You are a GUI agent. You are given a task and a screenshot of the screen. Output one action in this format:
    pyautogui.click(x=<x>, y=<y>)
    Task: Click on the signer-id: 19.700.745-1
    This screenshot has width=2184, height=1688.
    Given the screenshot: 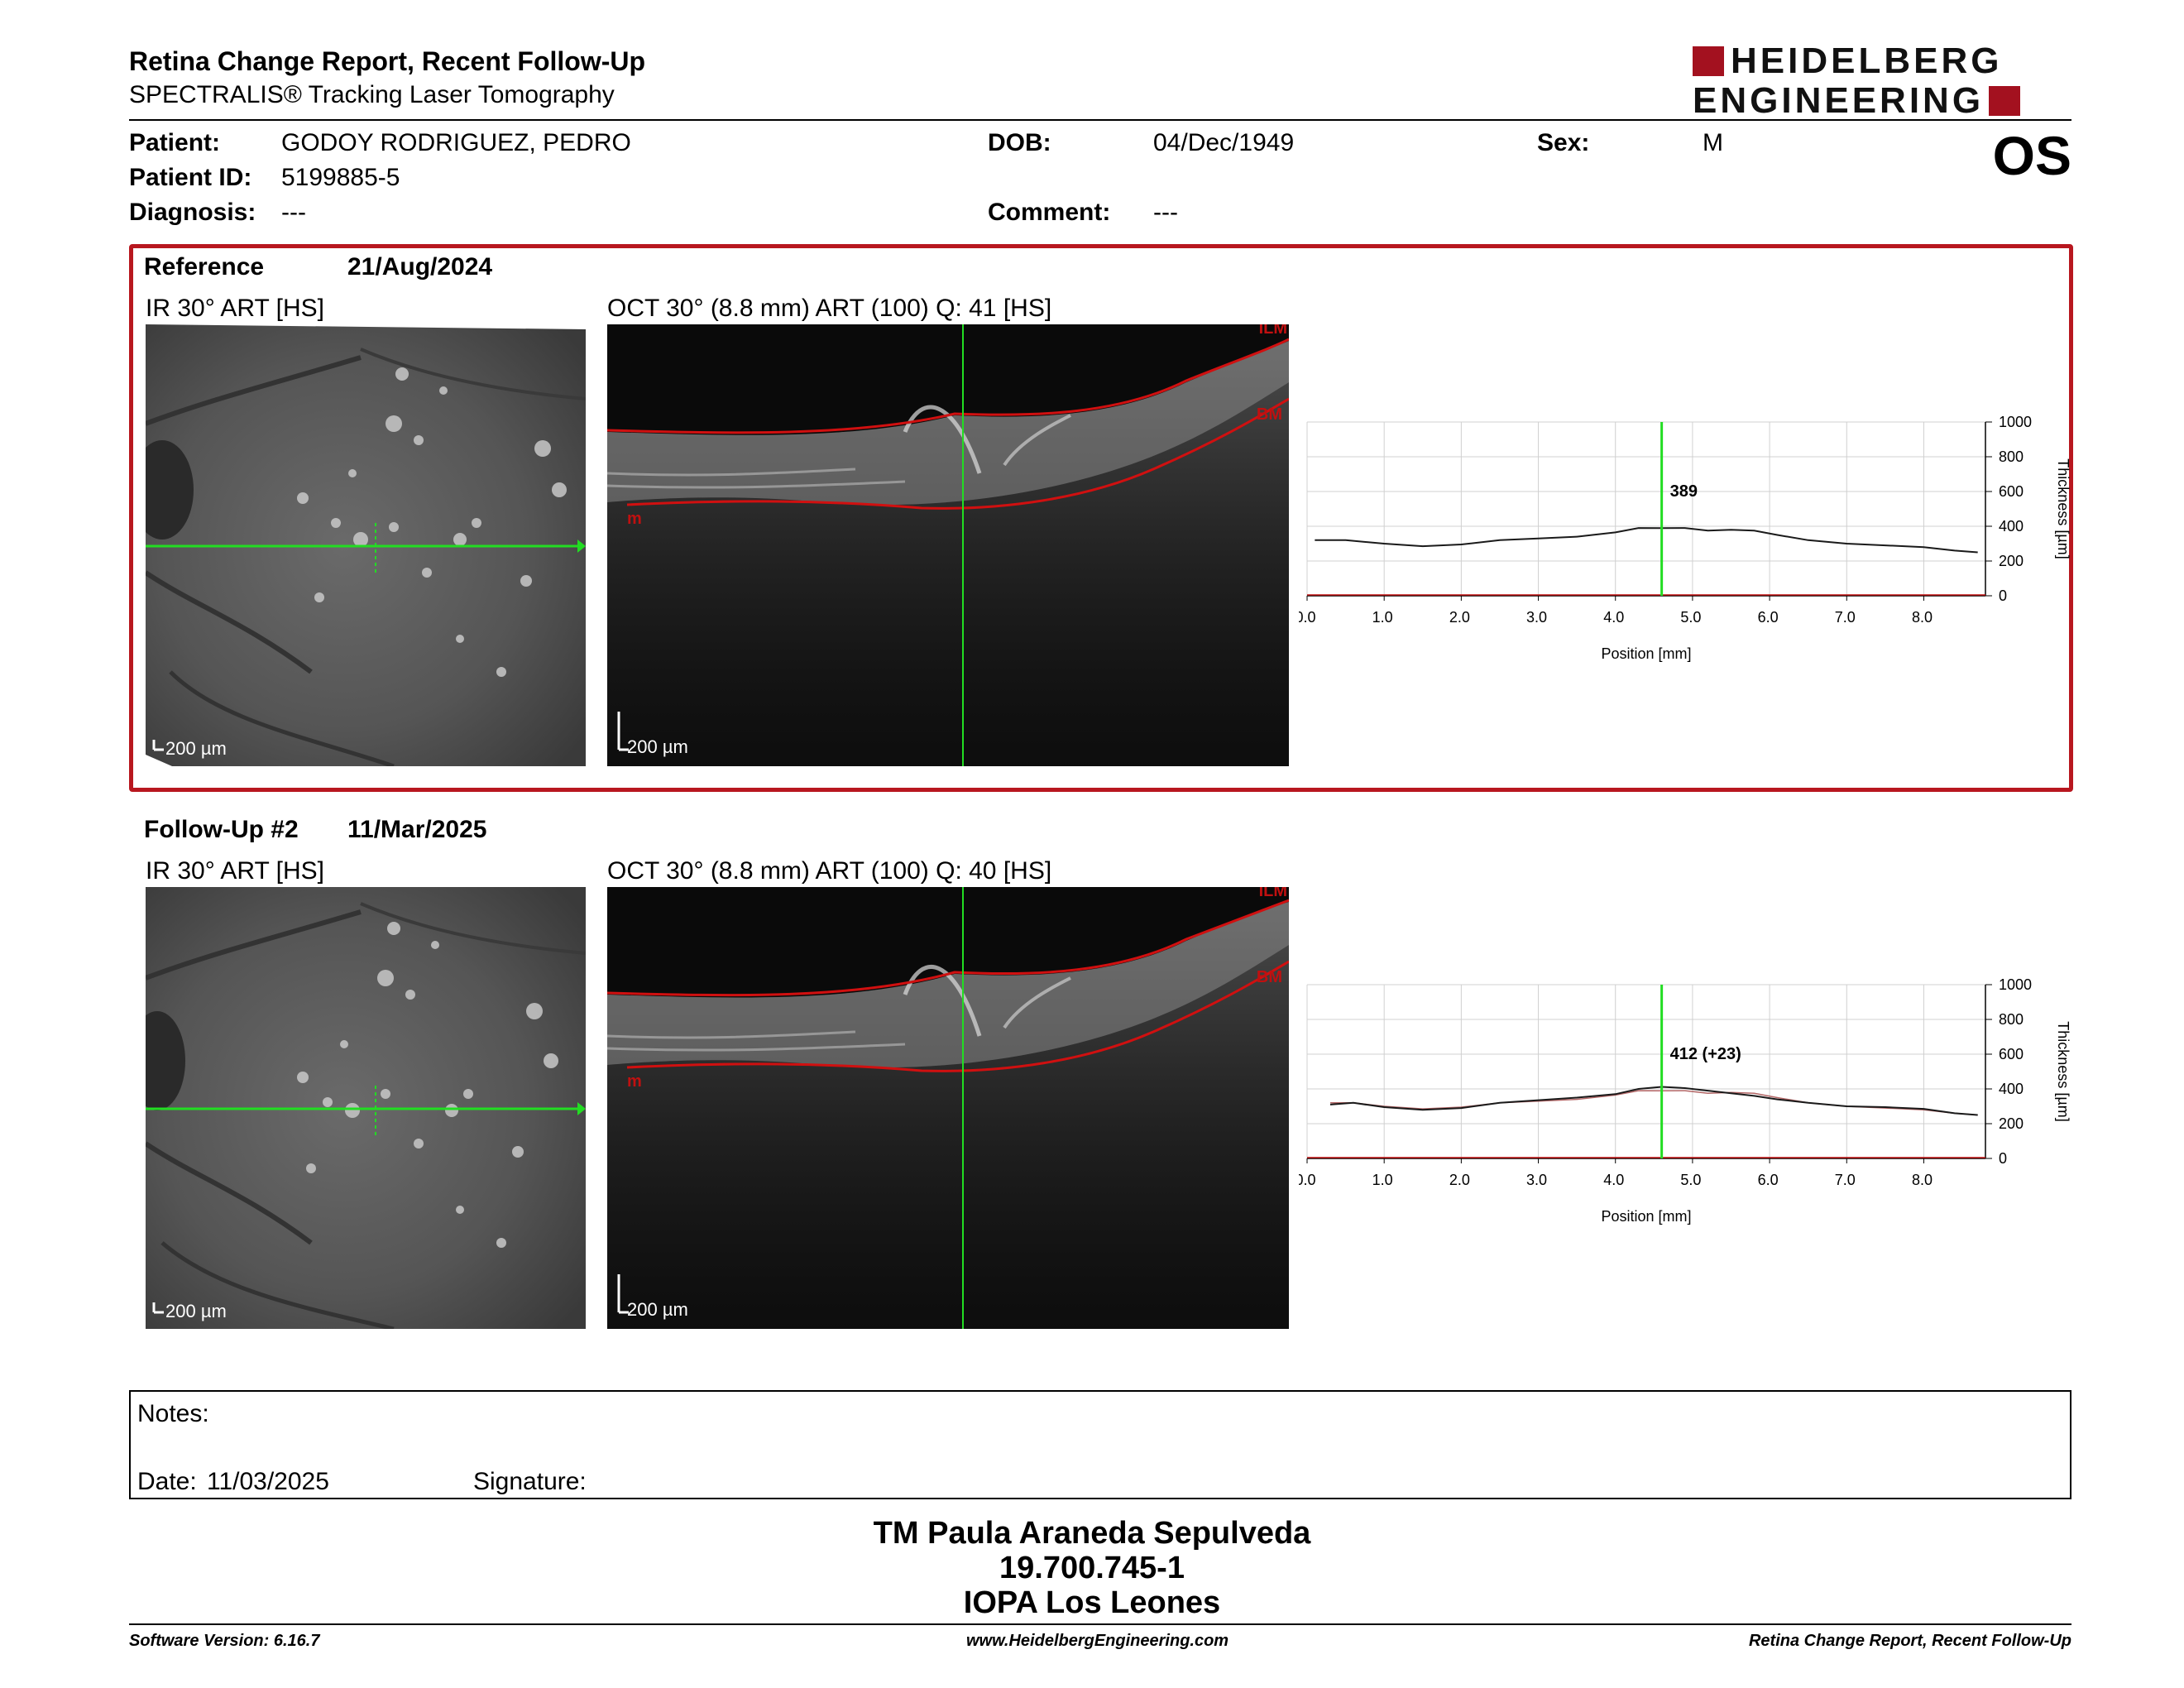 What is the action you would take?
    pyautogui.click(x=1092, y=1568)
    